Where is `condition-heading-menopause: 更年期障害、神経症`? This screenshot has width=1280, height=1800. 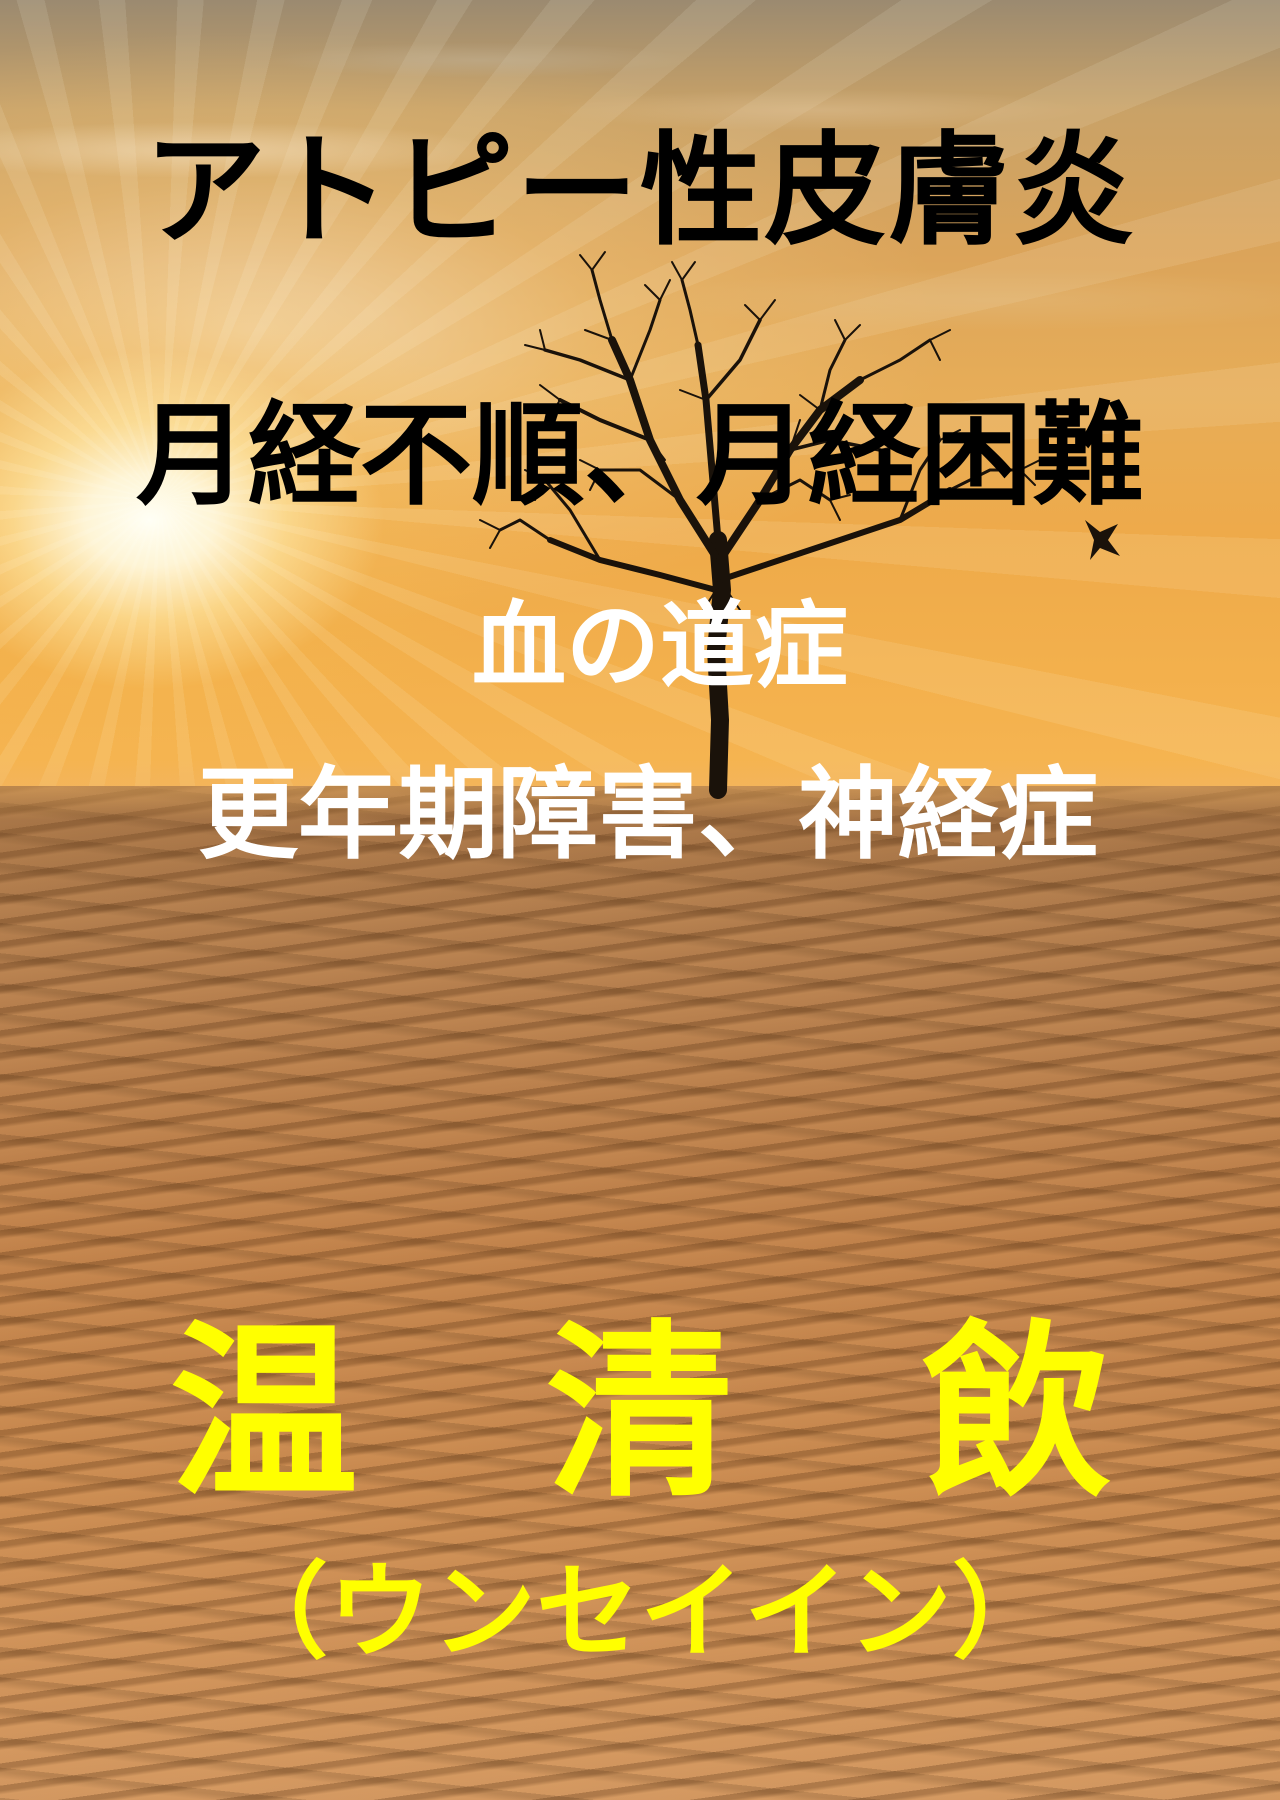
condition-heading-menopause: 更年期障害、神経症 is located at coordinates (648, 814).